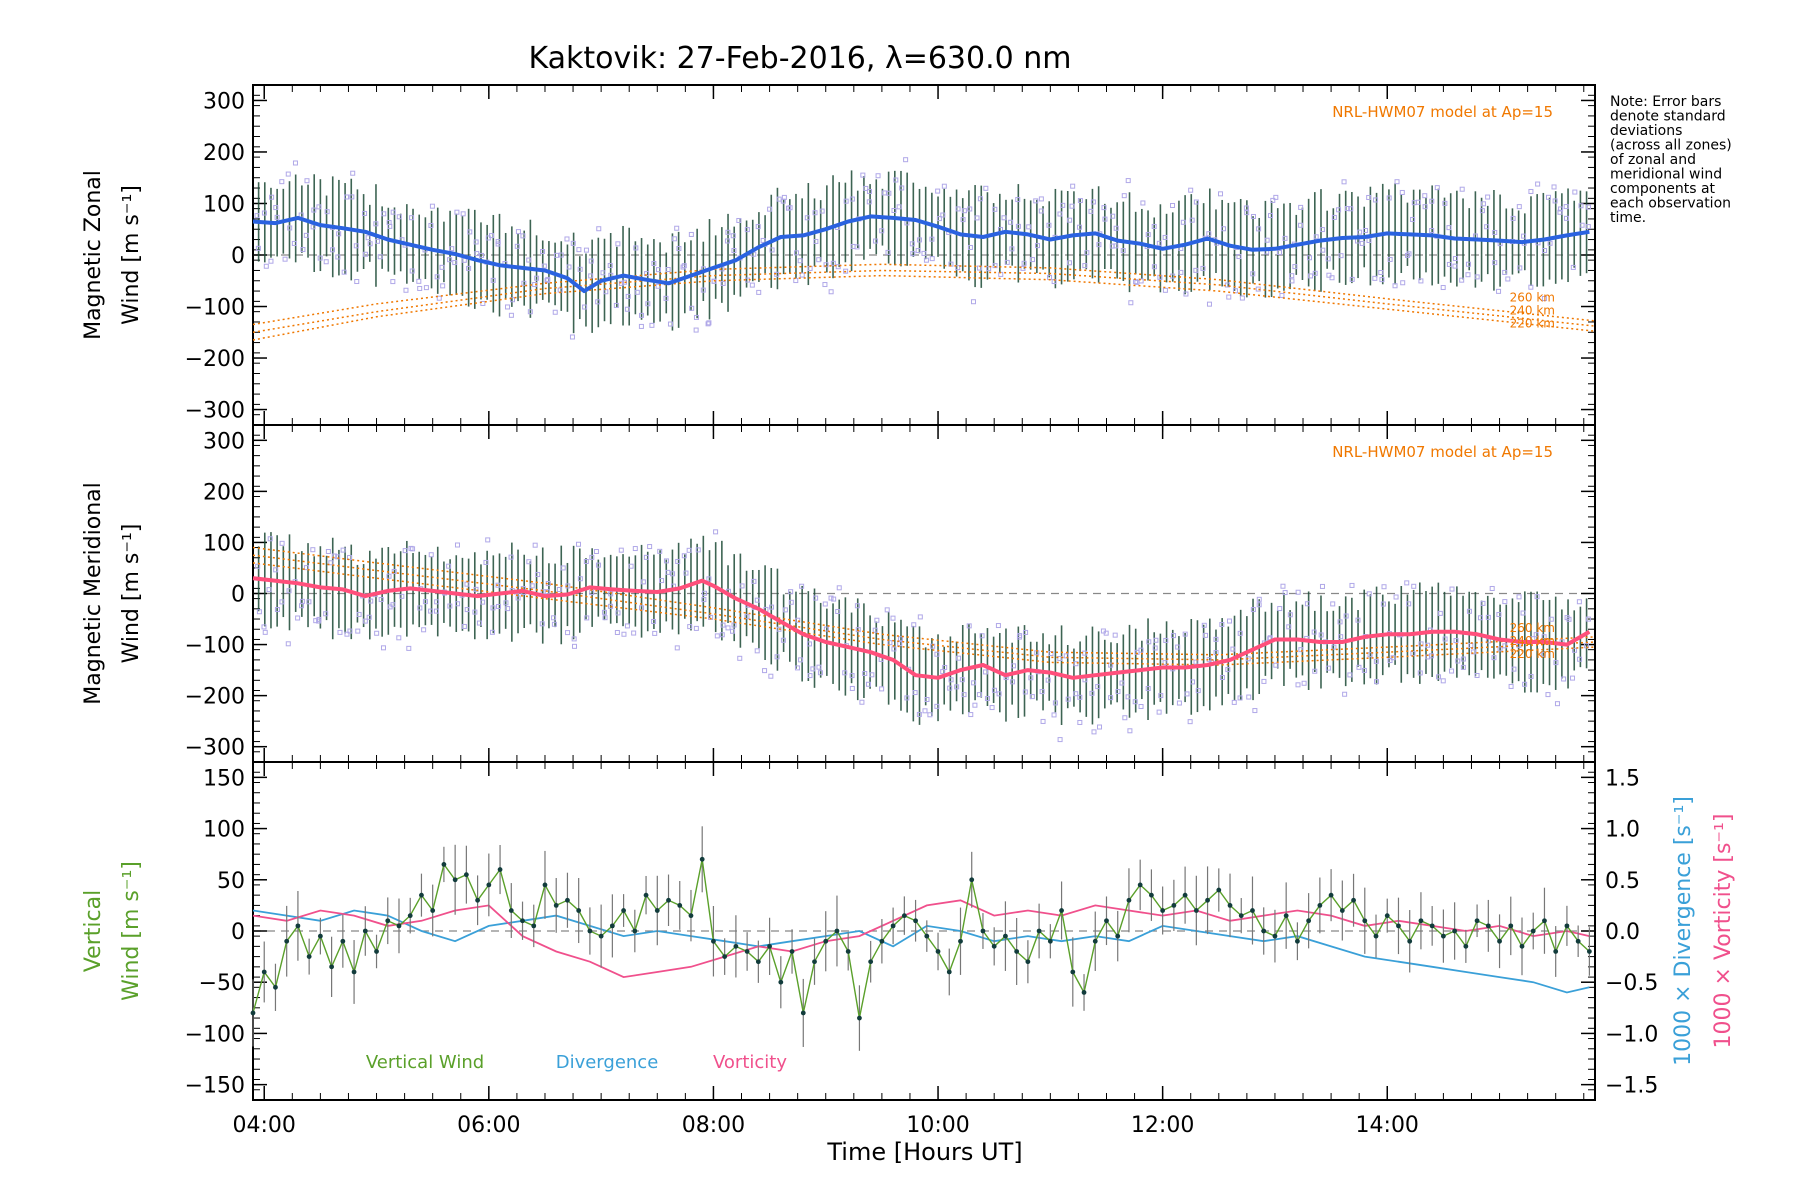 The width and height of the screenshot is (1800, 1200). What do you see at coordinates (921, 254) in the screenshot?
I see `mean-wind-line` at bounding box center [921, 254].